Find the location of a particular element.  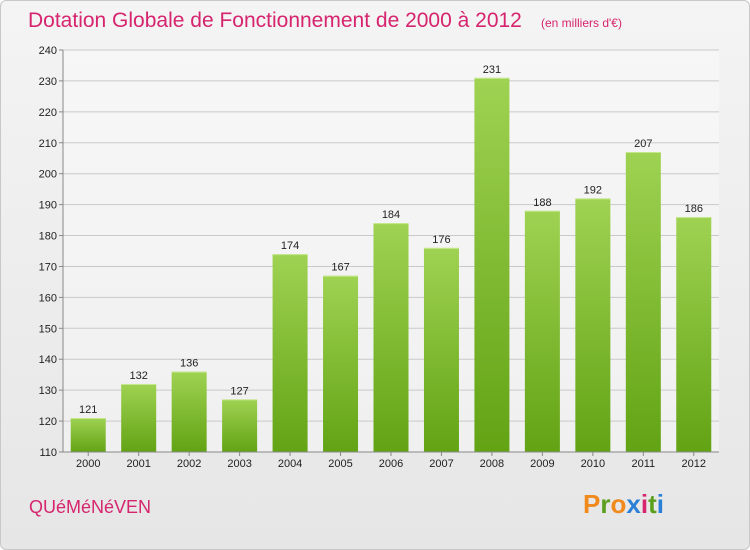

y-tick-label: 230 is located at coordinates (48, 82).